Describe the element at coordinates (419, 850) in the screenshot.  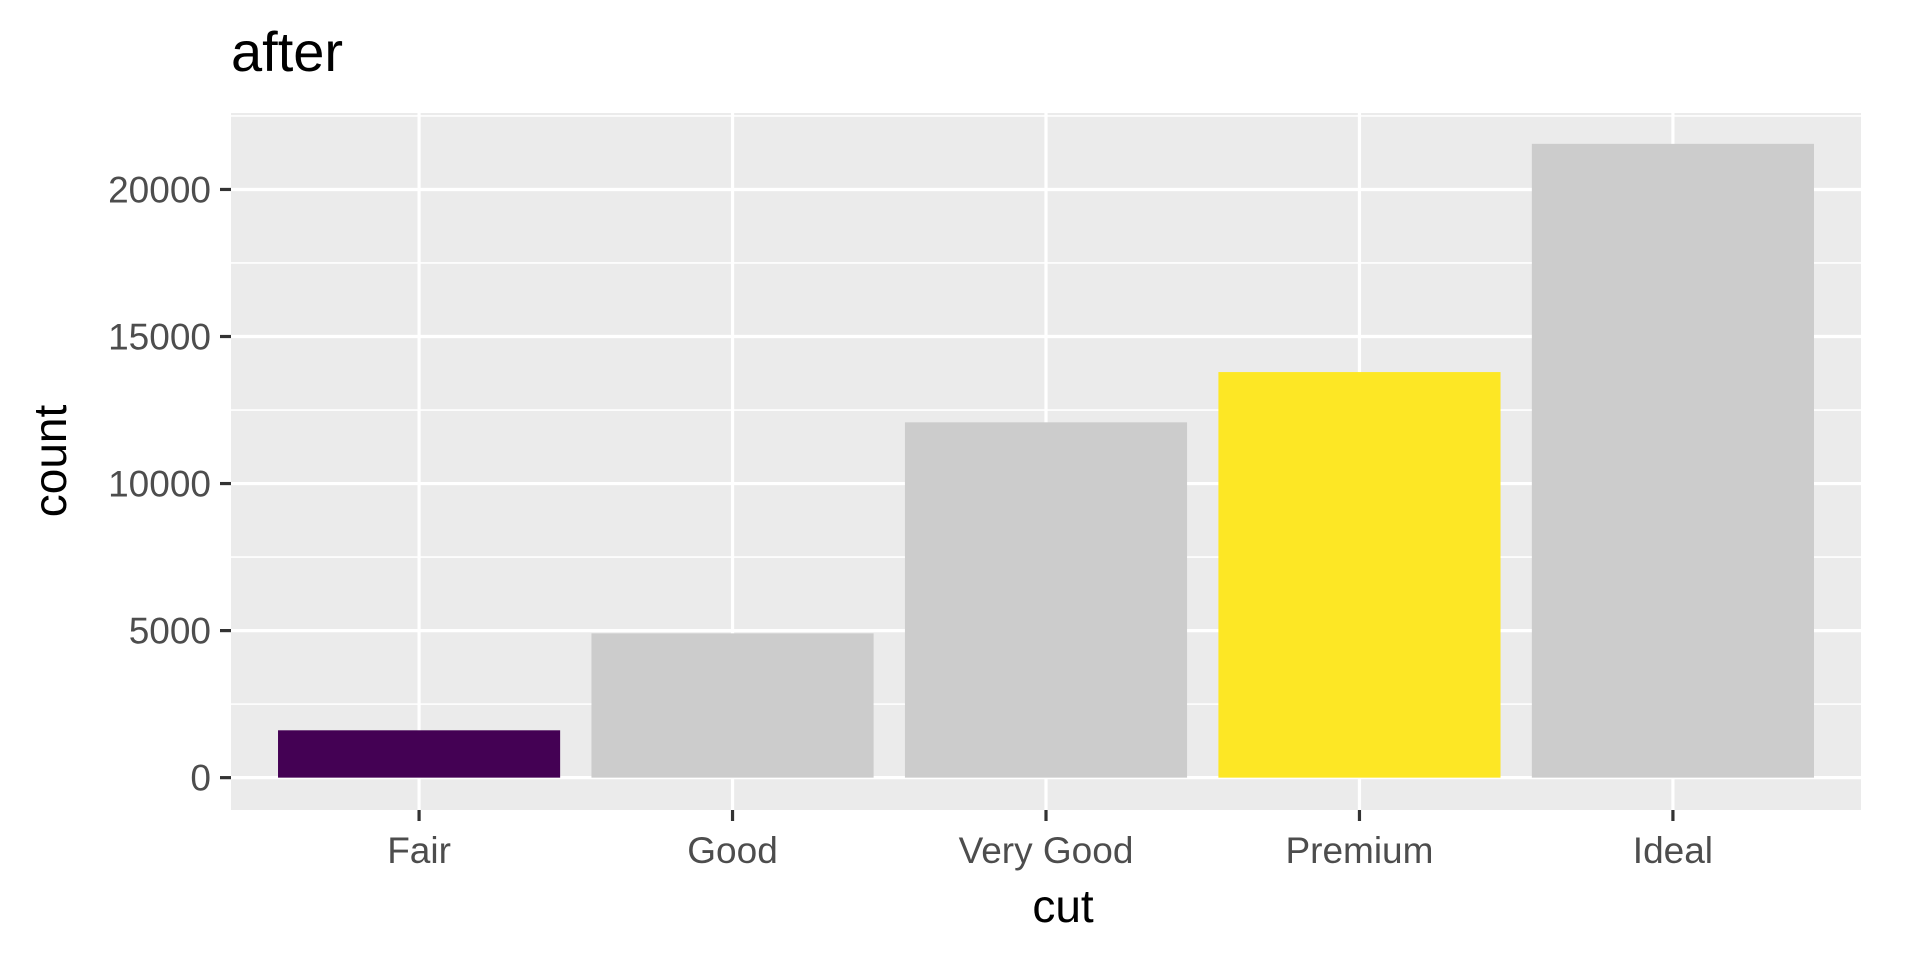
I see `x-tick-label: Fair` at that location.